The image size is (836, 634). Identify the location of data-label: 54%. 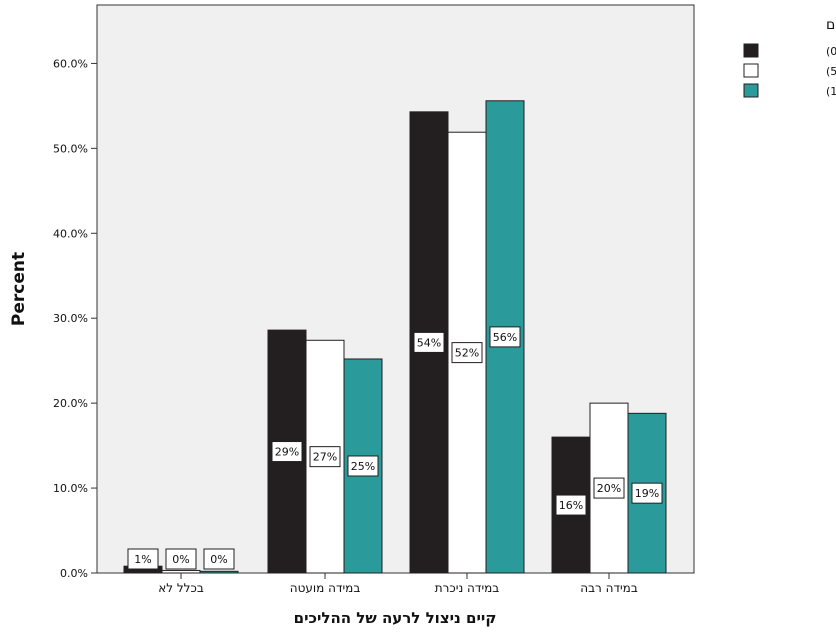
(429, 342).